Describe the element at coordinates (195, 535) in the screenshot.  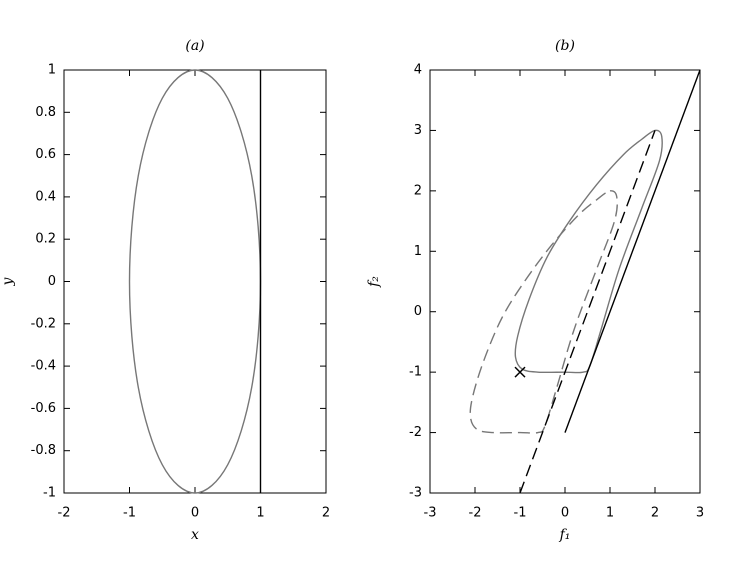
I see `x-axis-label: x` at that location.